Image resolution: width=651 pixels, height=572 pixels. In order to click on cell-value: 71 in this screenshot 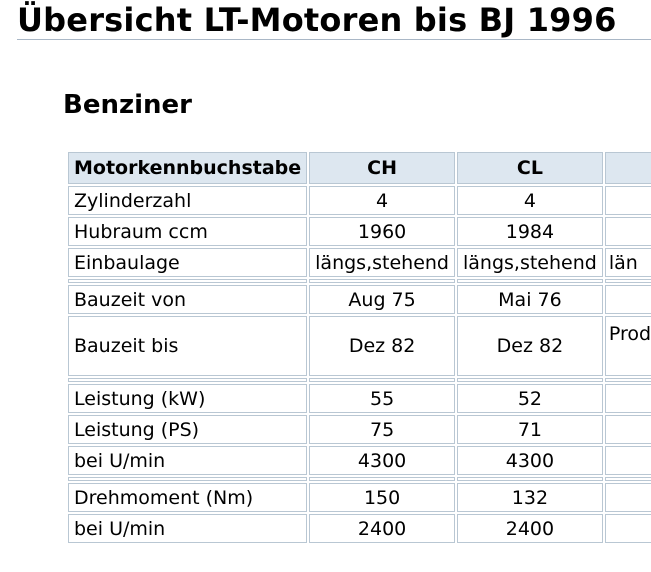, I will do `click(530, 429)`.